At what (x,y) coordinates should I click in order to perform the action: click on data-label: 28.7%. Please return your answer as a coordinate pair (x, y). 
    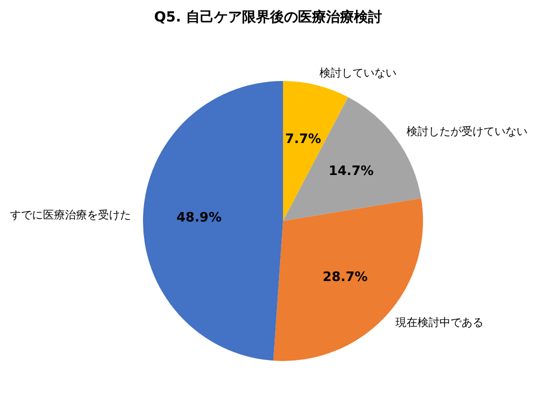
    Looking at the image, I should click on (345, 277).